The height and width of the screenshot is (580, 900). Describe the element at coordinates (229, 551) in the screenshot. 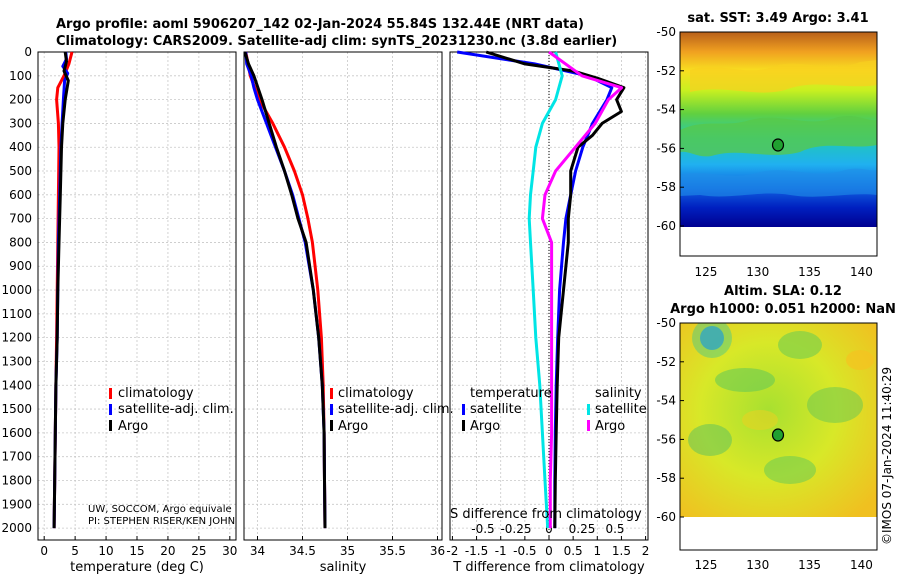

I see `x-tick-label: 30` at that location.